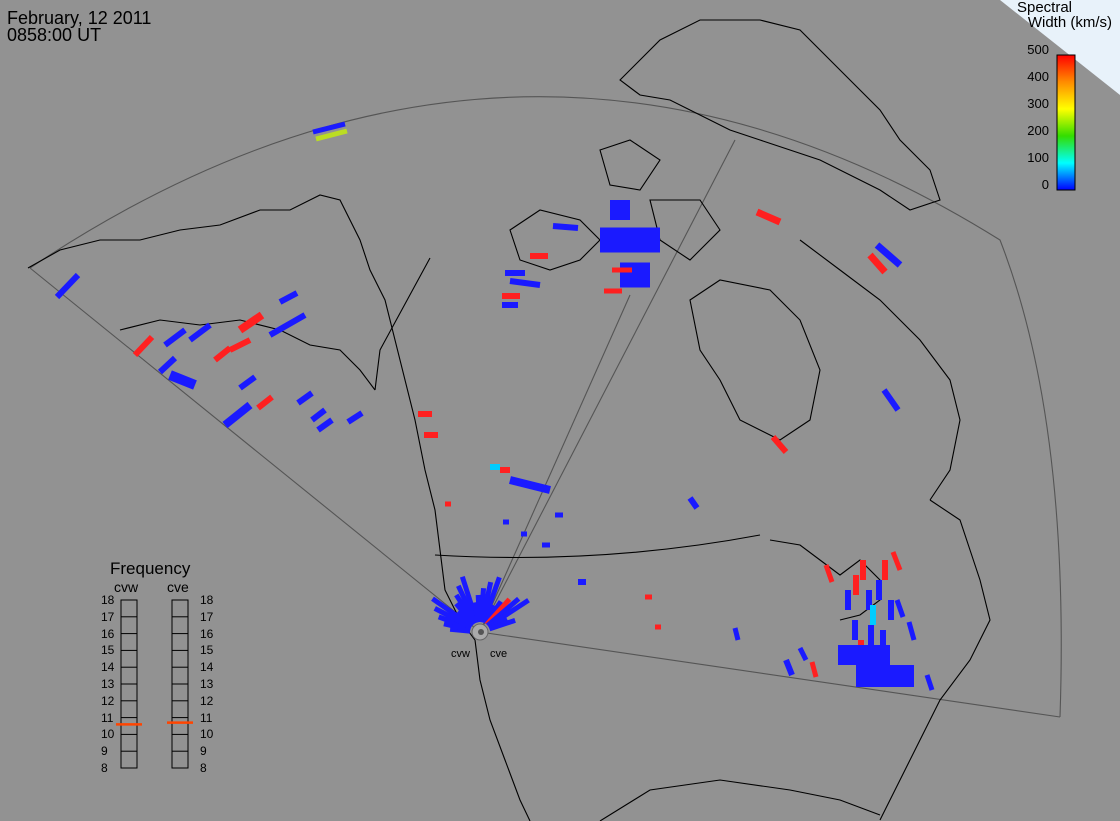 Image resolution: width=1120 pixels, height=821 pixels. I want to click on time-label: 0858:00 UT, so click(54, 35).